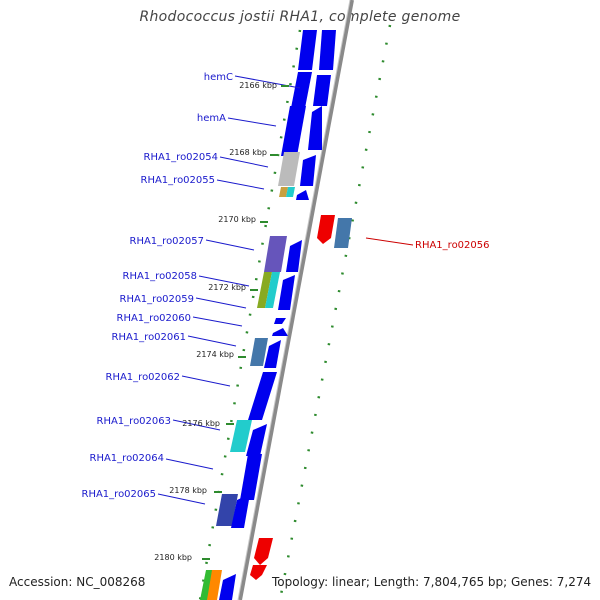 Image resolution: width=600 pixels, height=600 pixels. Describe the element at coordinates (389, 241) in the screenshot. I see `leader-line-highlight` at that location.